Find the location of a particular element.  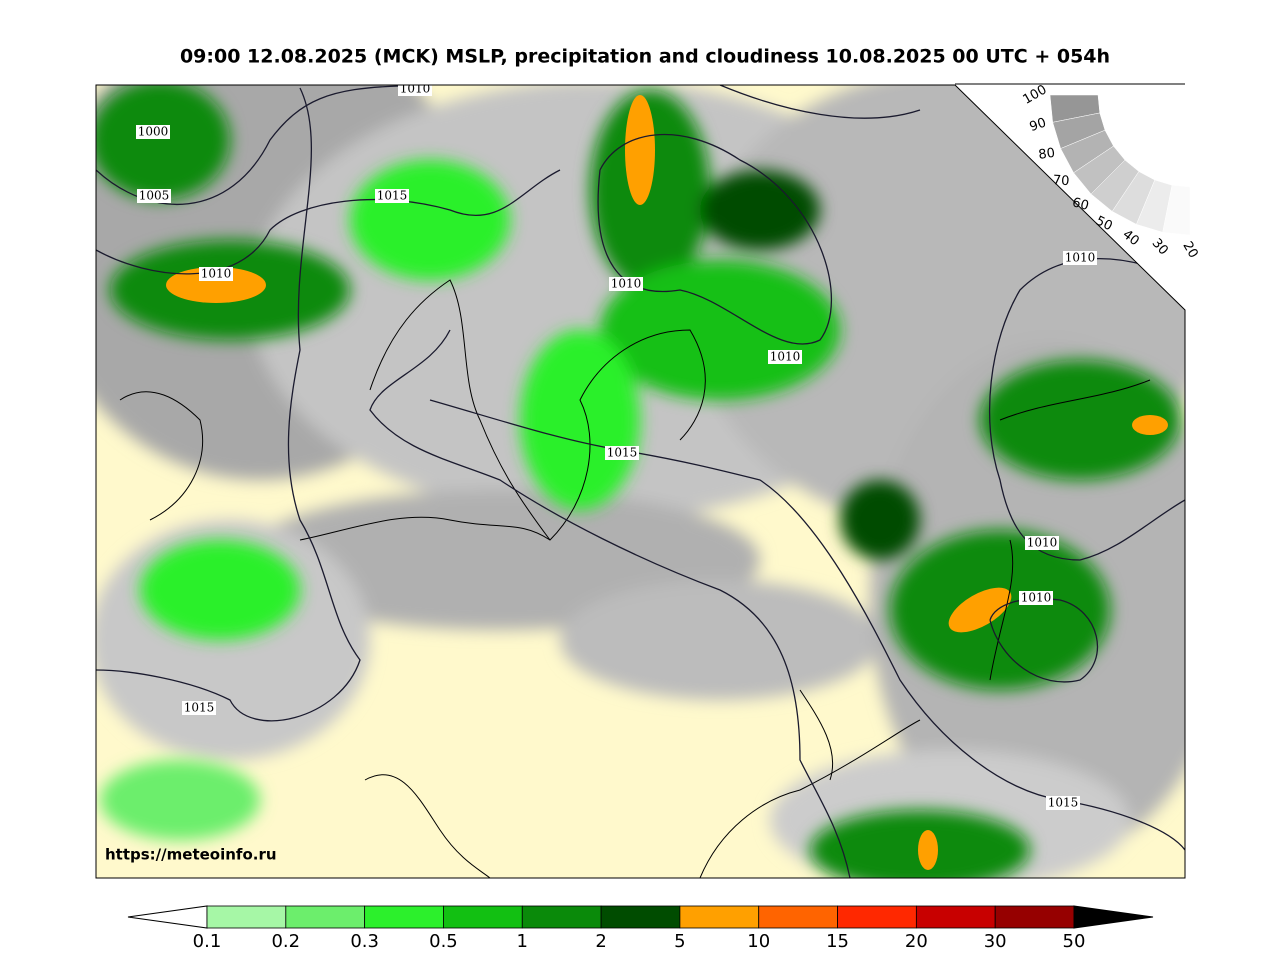

colorbar-label: 1 is located at coordinates (522, 941).